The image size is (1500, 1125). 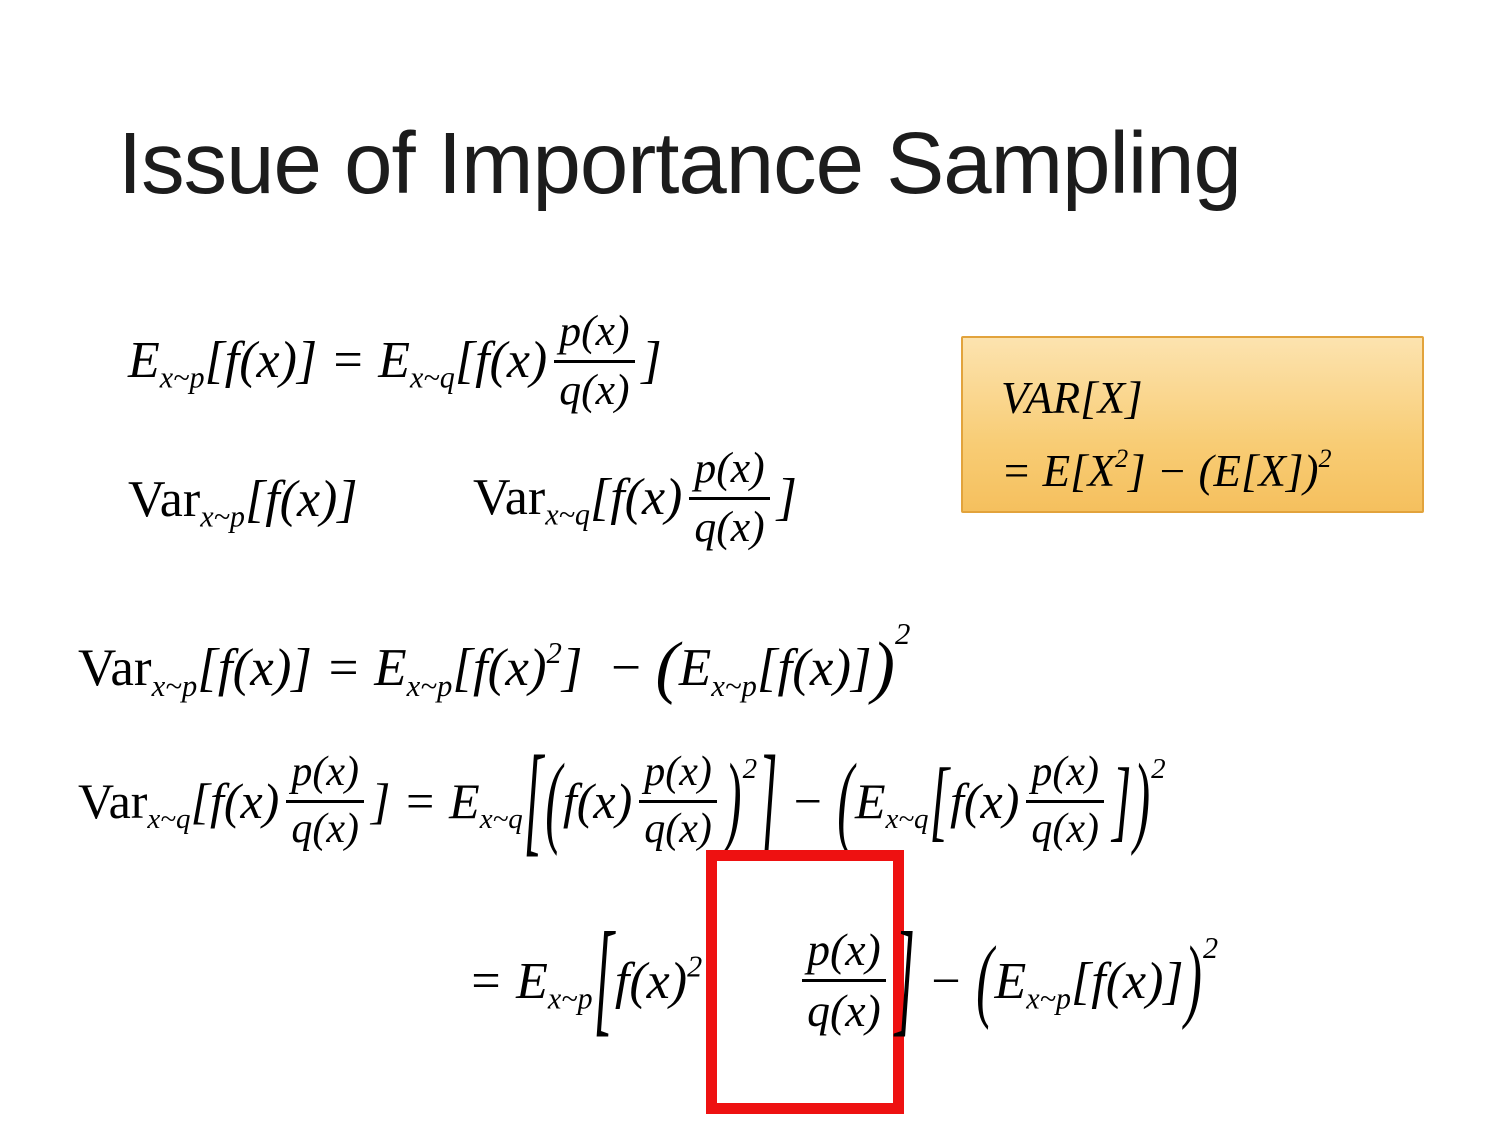 I want to click on formula-expectation-identity: Ex~p[f(x)] = Ex~q[f(x) p(x) q(x) ], so click(x=395, y=361).